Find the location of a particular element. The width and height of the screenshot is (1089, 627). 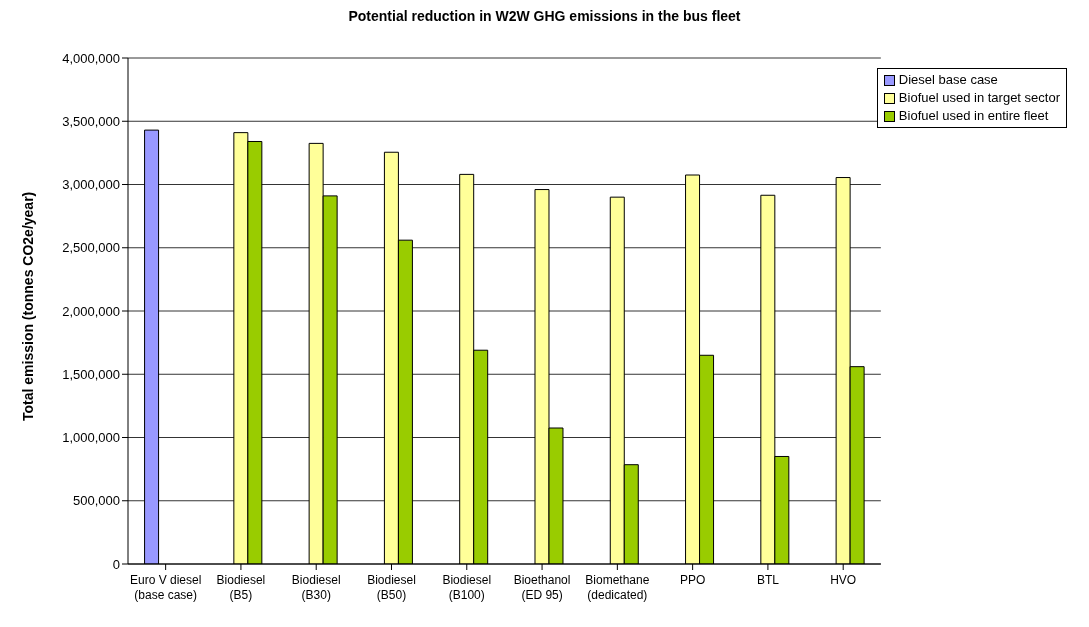

y-tick-label: 0 is located at coordinates (116, 564).